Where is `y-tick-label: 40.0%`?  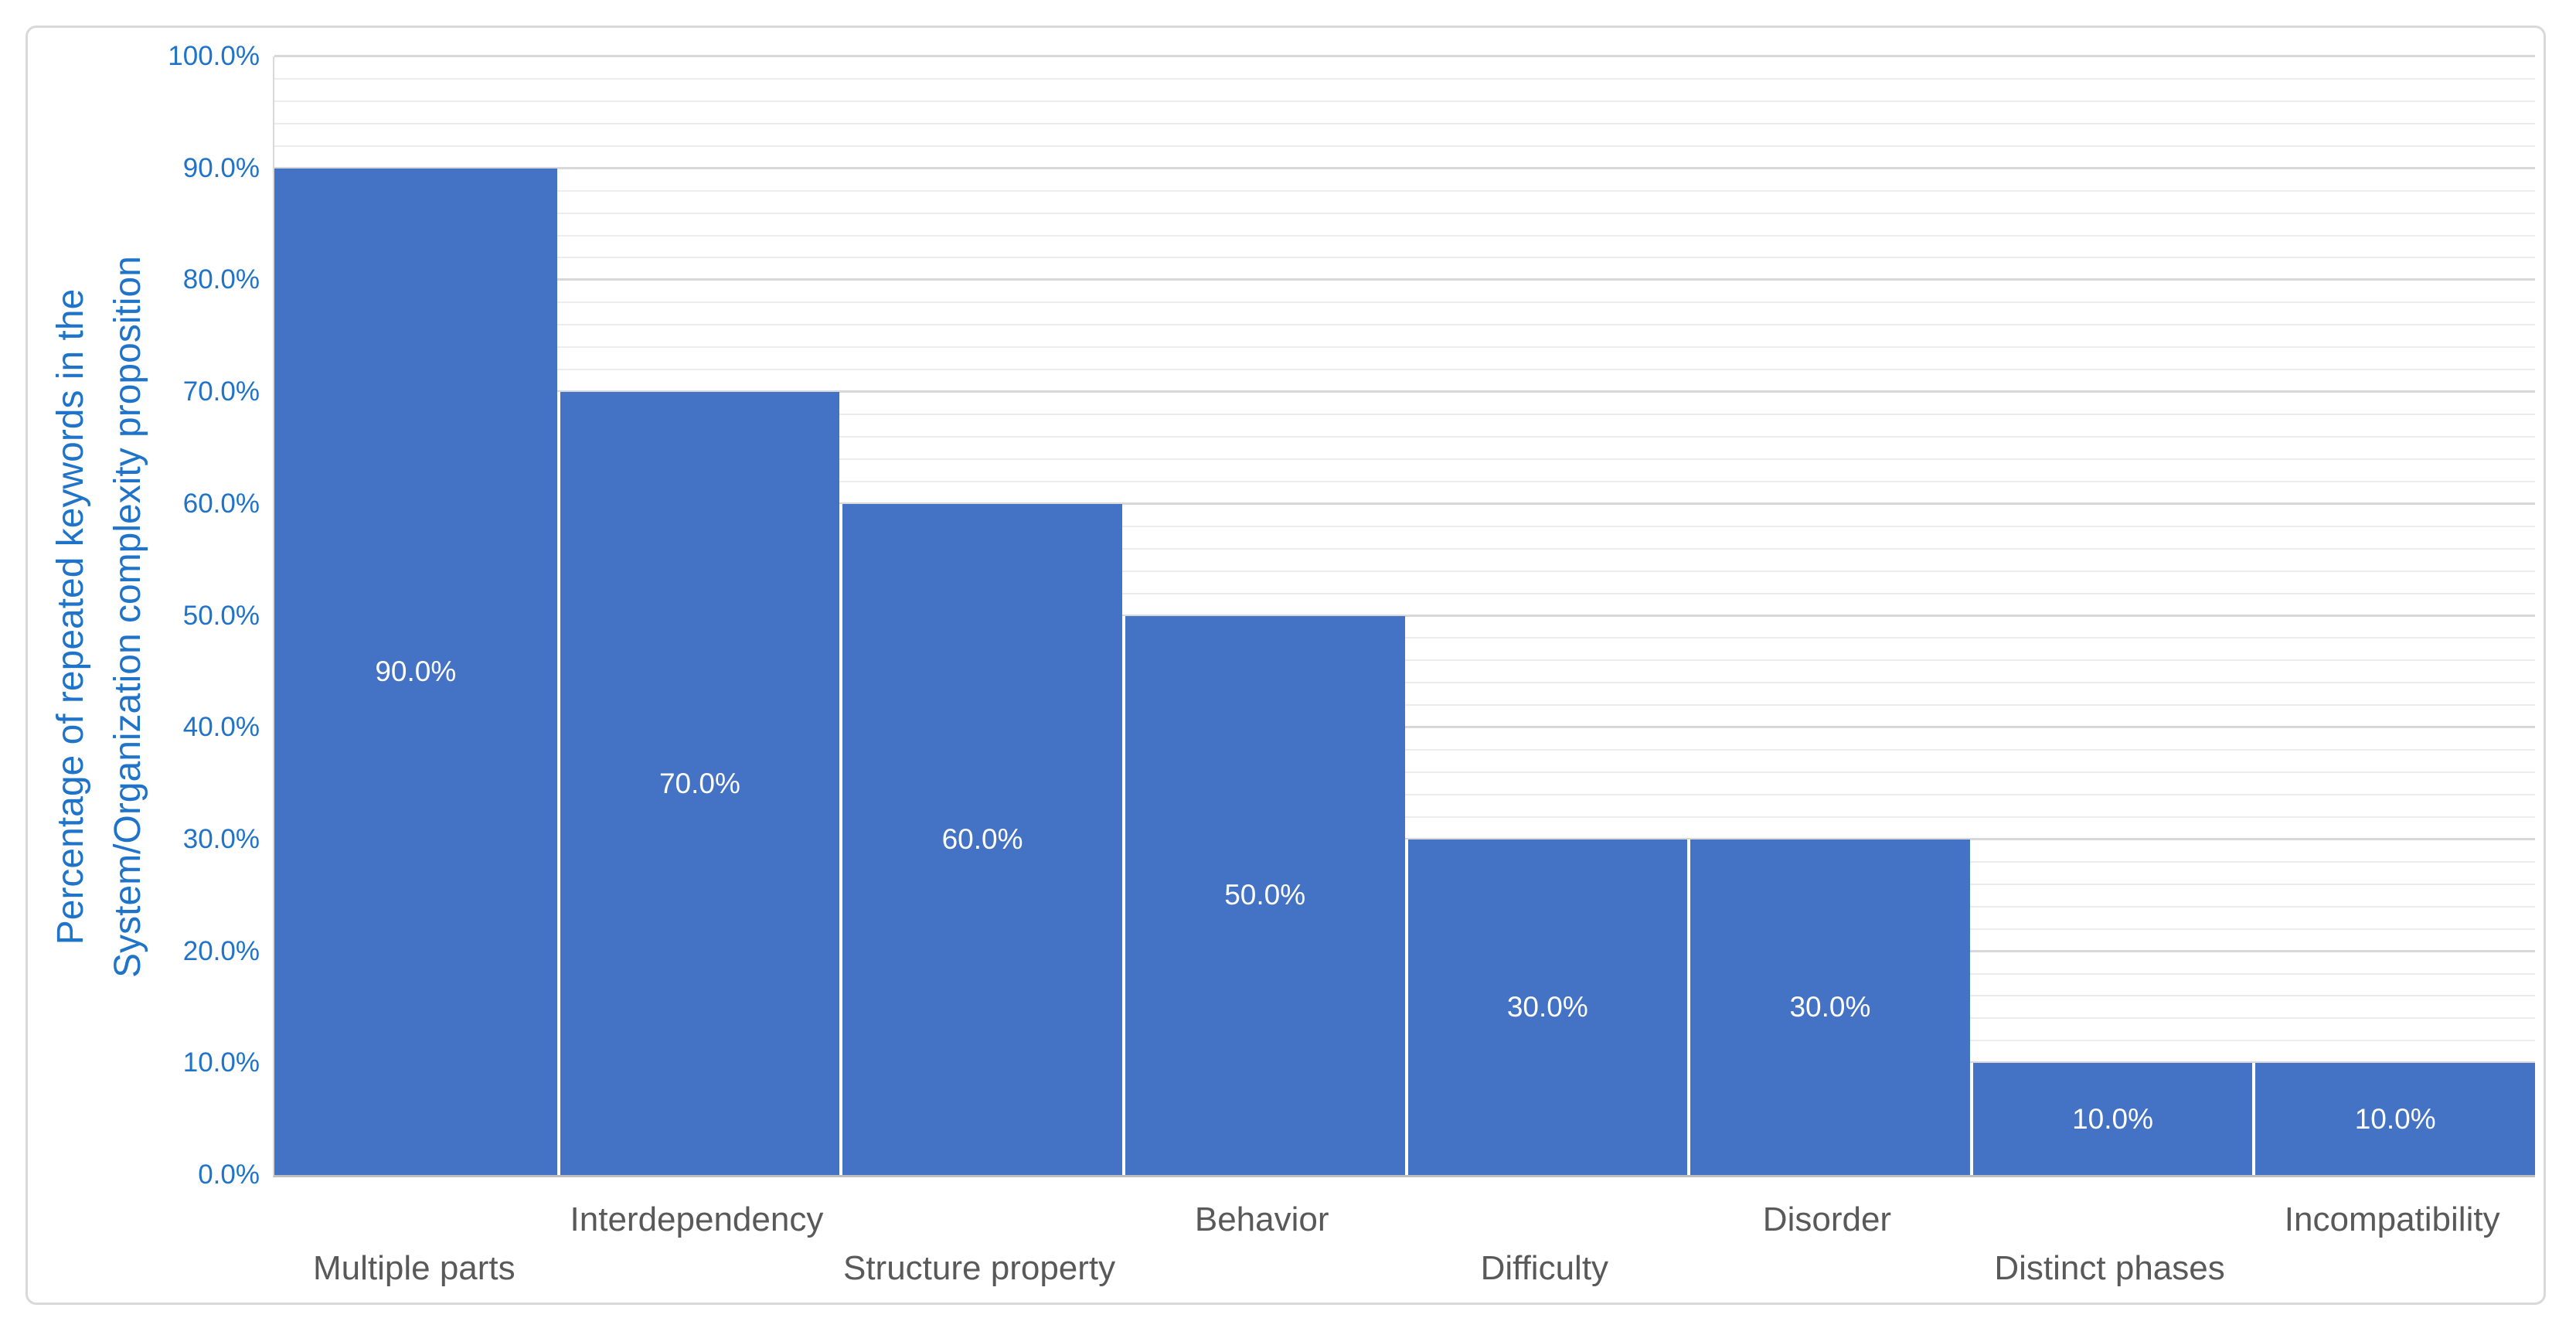 y-tick-label: 40.0% is located at coordinates (221, 727).